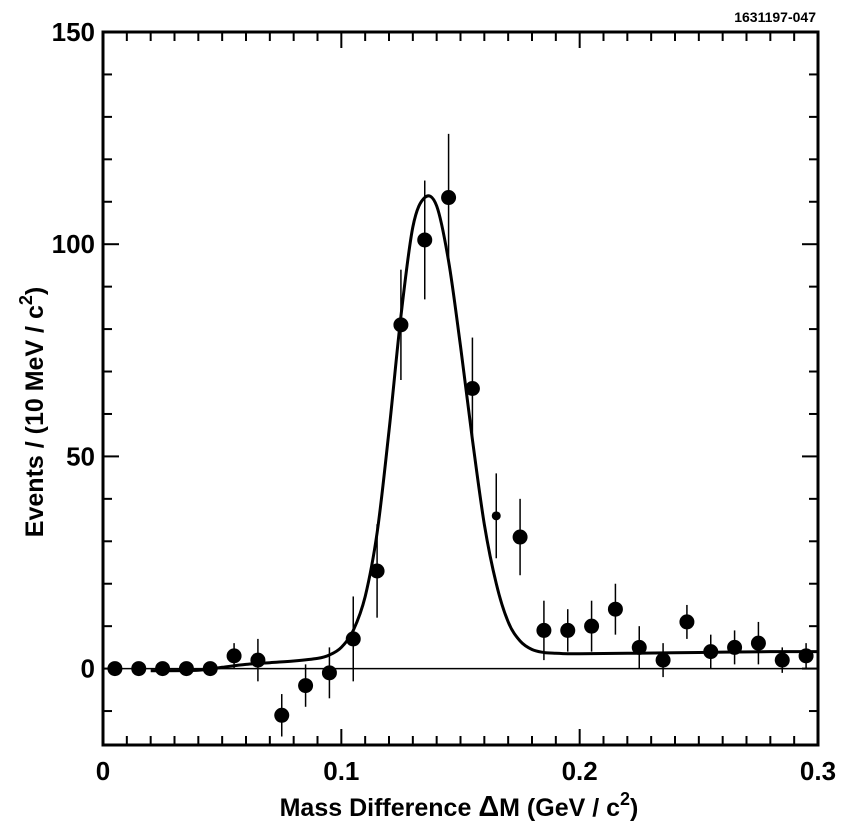 The image size is (842, 830). Describe the element at coordinates (88, 669) in the screenshot. I see `y-tick-label: 0` at that location.